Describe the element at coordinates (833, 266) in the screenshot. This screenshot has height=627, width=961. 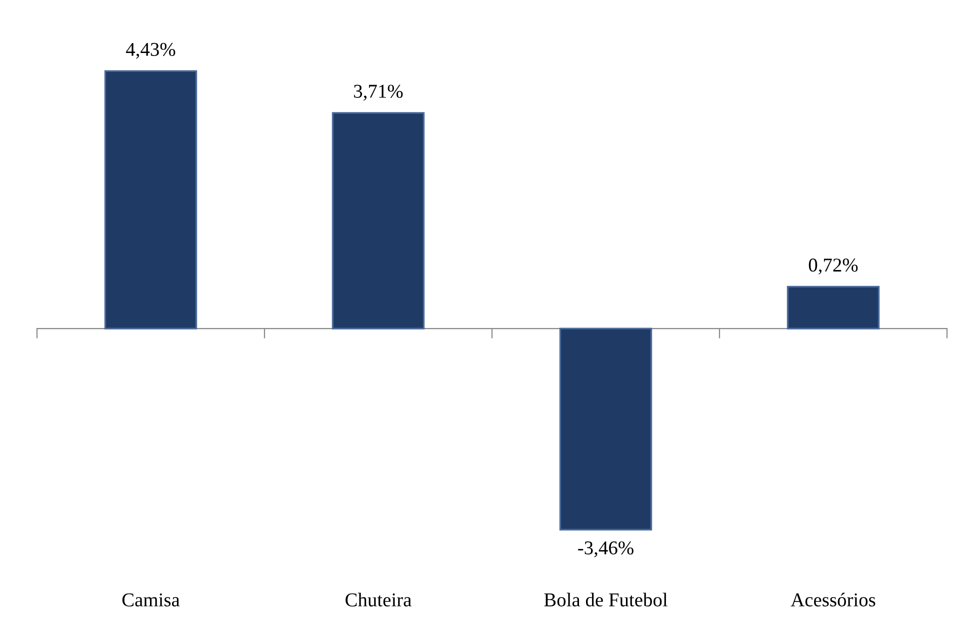
I see `data-label: 0,72%` at that location.